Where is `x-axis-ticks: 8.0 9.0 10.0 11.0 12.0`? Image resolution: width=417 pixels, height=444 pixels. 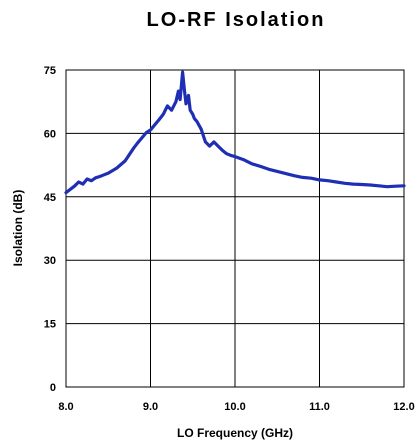 x-axis-ticks: 8.0 9.0 10.0 11.0 12.0 is located at coordinates (236, 407).